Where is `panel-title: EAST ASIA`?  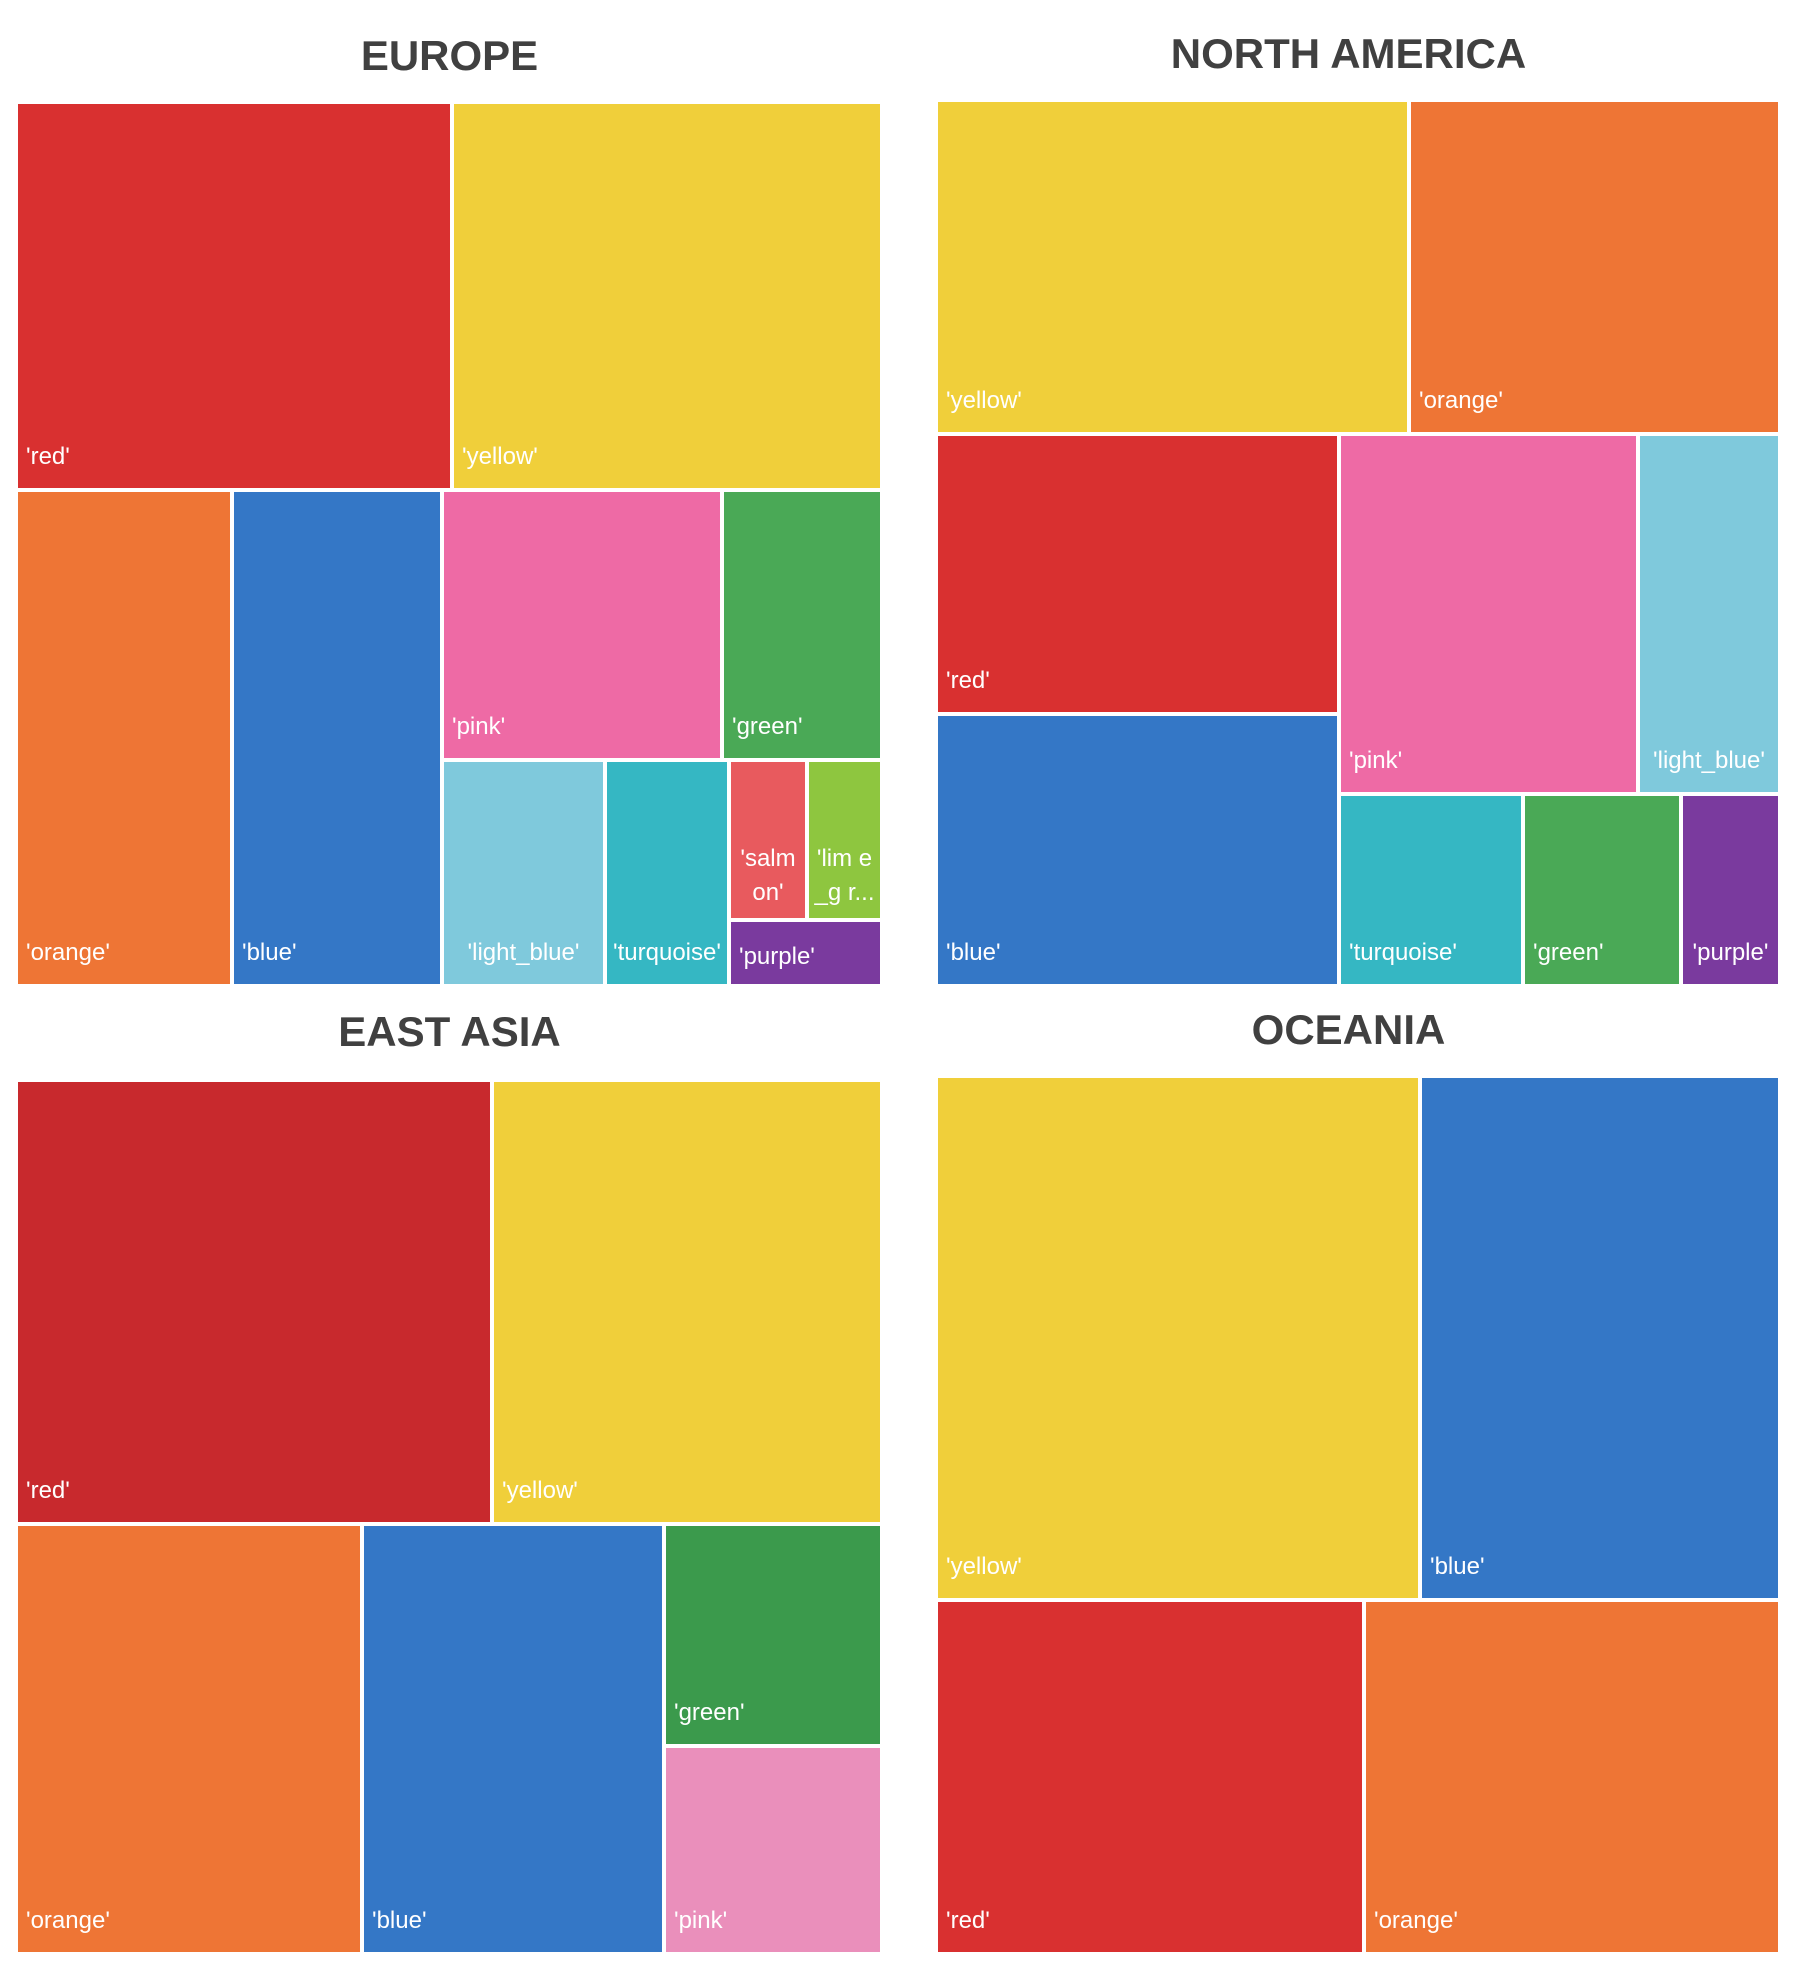
panel-title: EAST ASIA is located at coordinates (449, 1031).